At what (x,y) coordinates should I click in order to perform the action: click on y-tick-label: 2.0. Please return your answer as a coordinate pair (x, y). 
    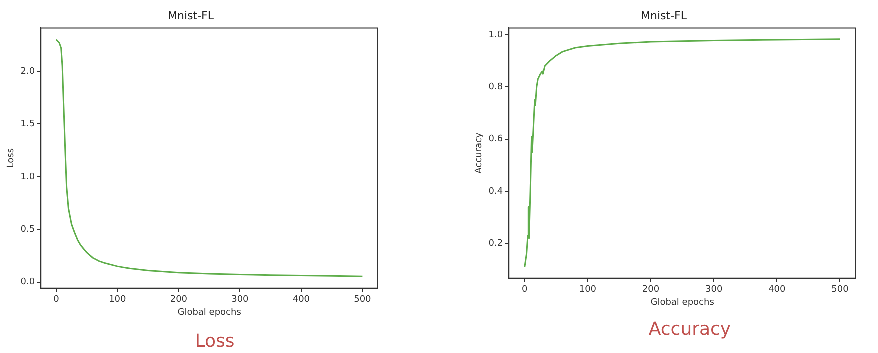
    Looking at the image, I should click on (28, 71).